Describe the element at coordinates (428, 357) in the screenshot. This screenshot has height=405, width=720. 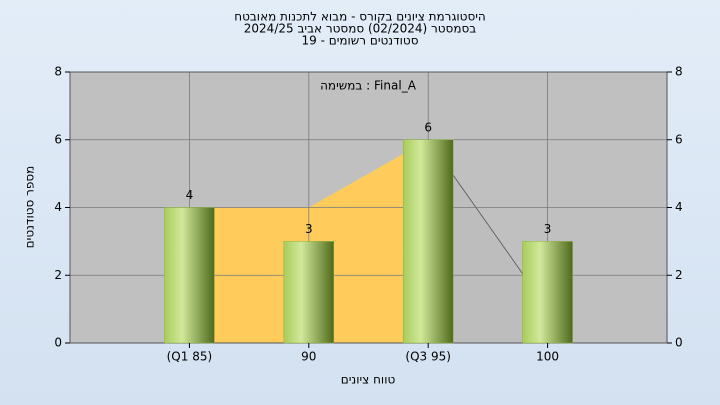
I see `x-tick-label: (Q3 95)` at that location.